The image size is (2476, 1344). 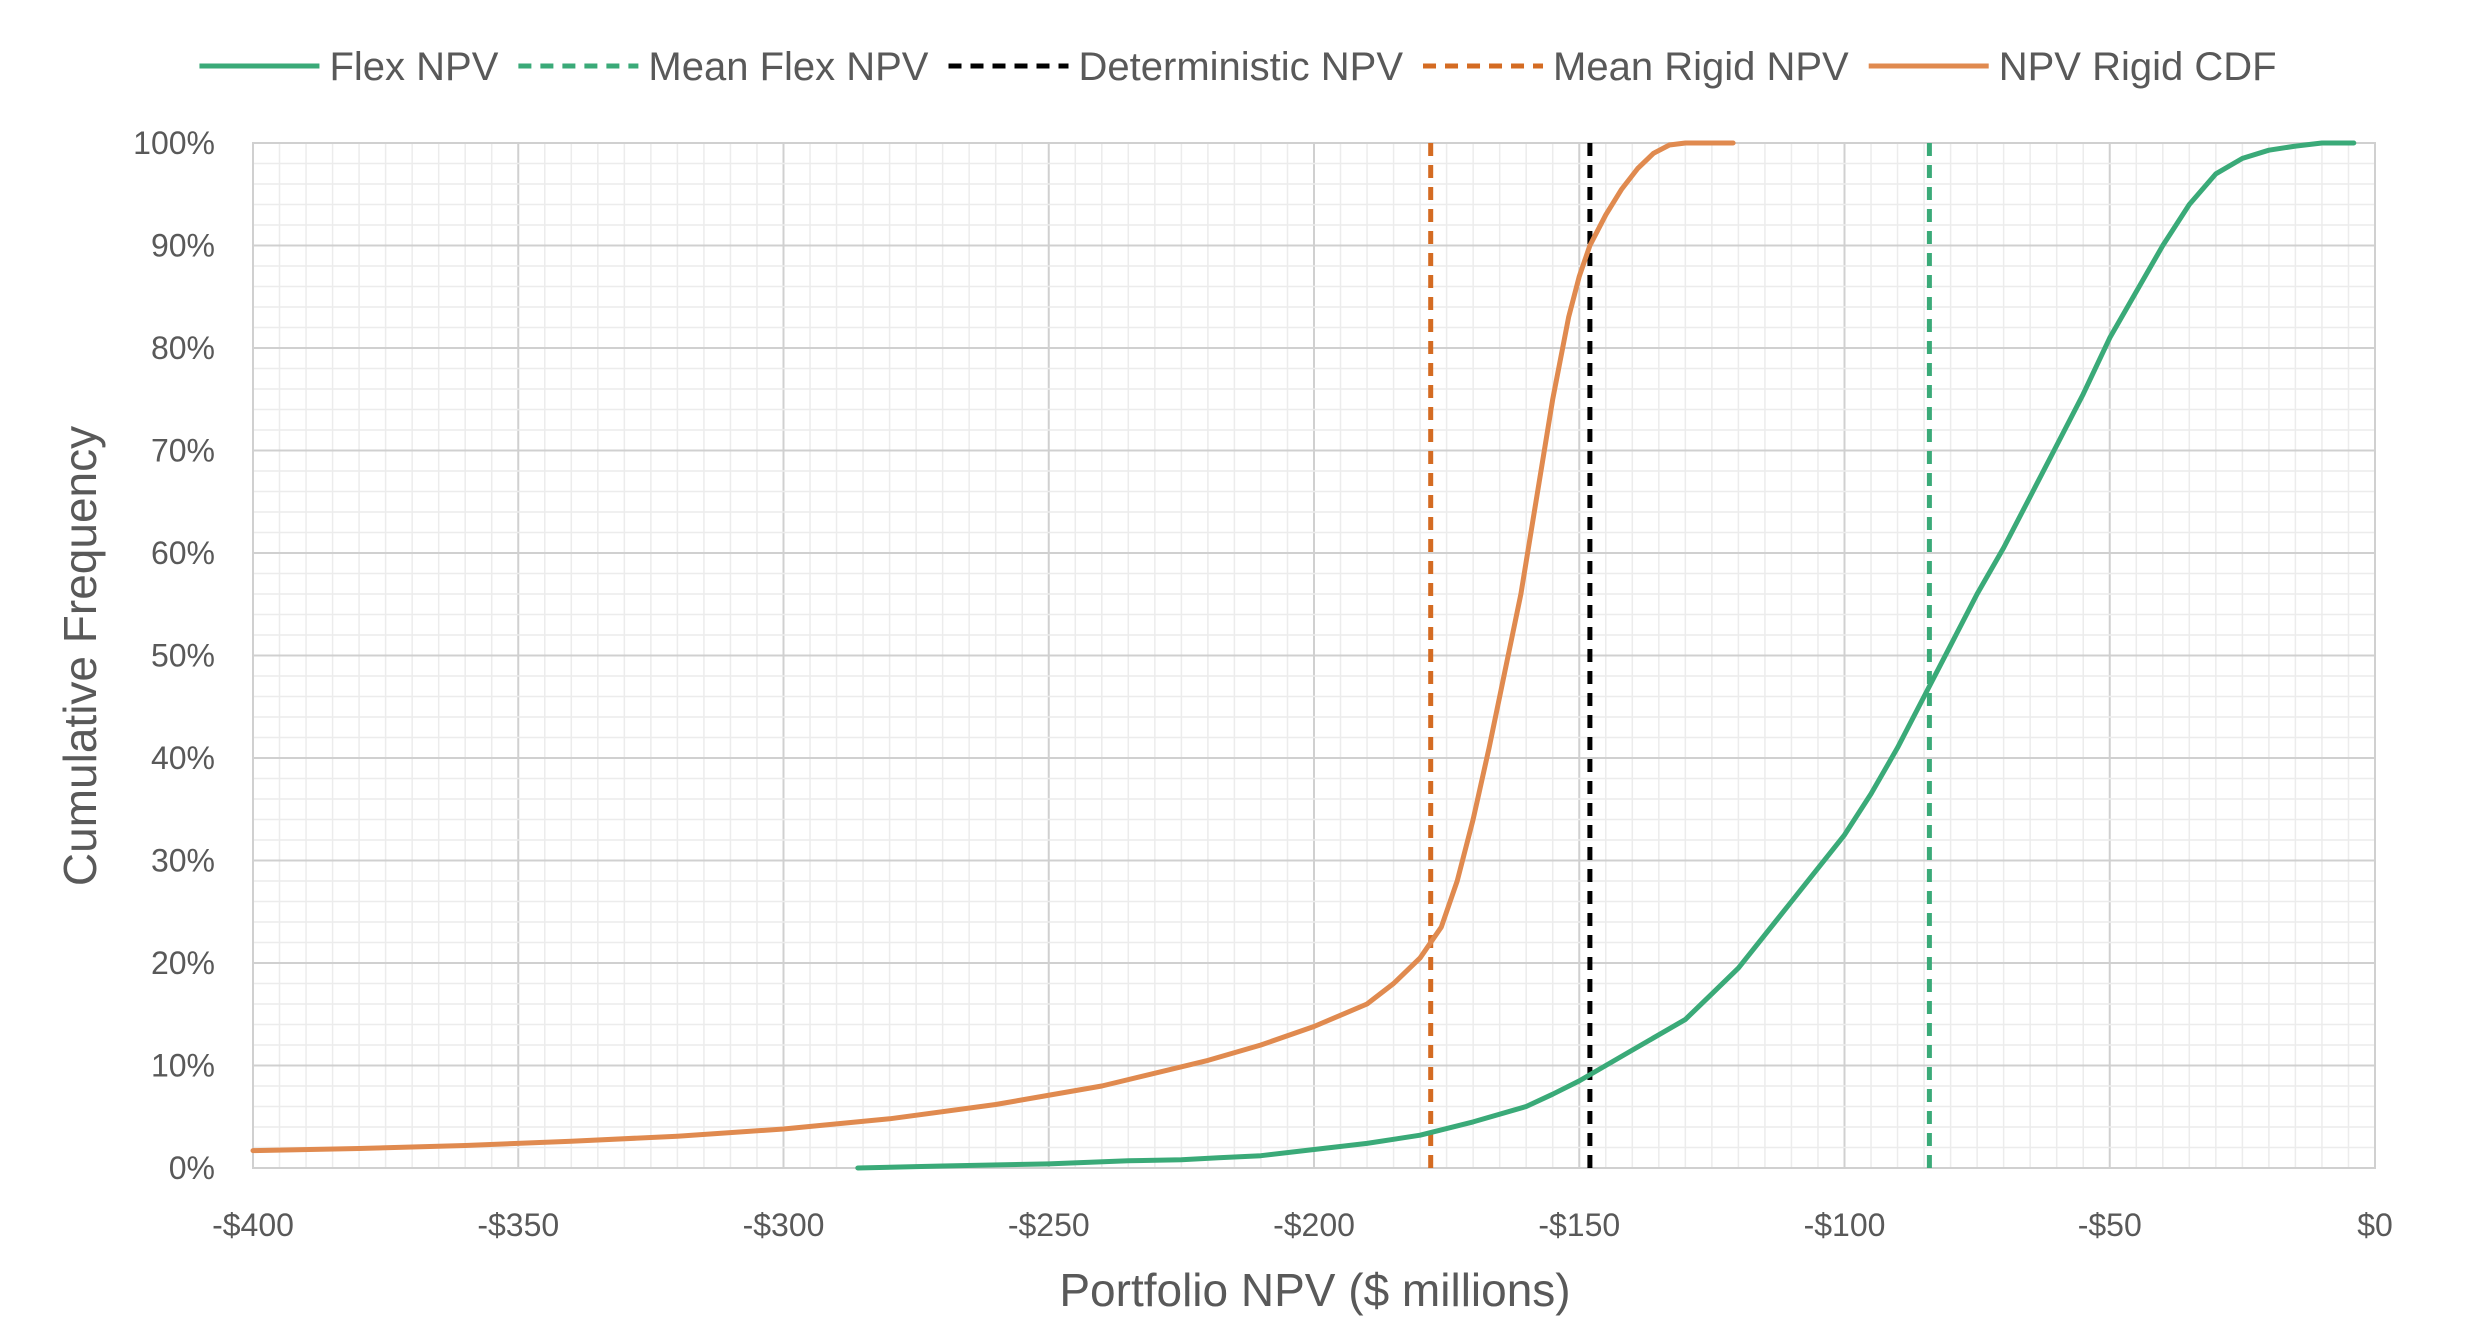 I want to click on y-axis-title: Cumulative Frequency, so click(x=80, y=656).